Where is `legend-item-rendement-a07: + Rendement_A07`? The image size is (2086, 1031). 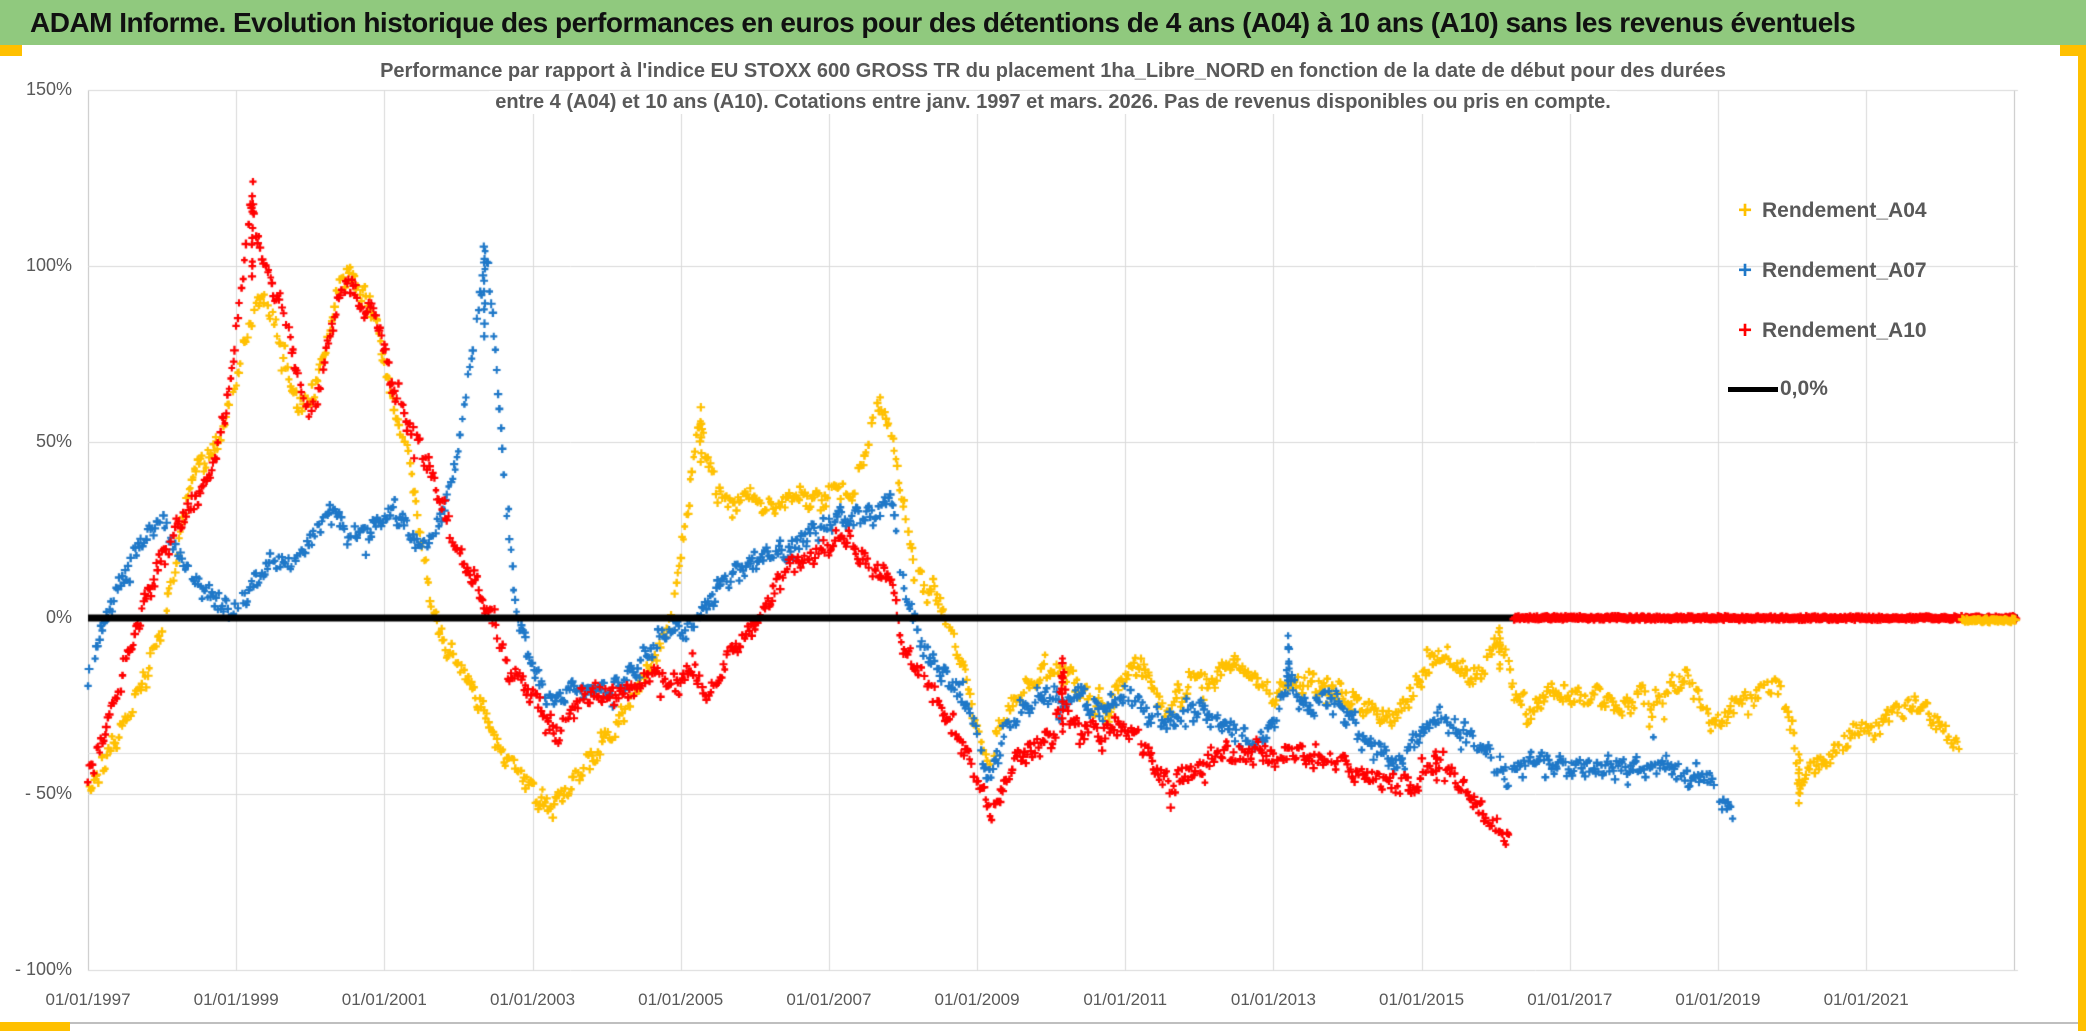 legend-item-rendement-a07: + Rendement_A07 is located at coordinates (1827, 271).